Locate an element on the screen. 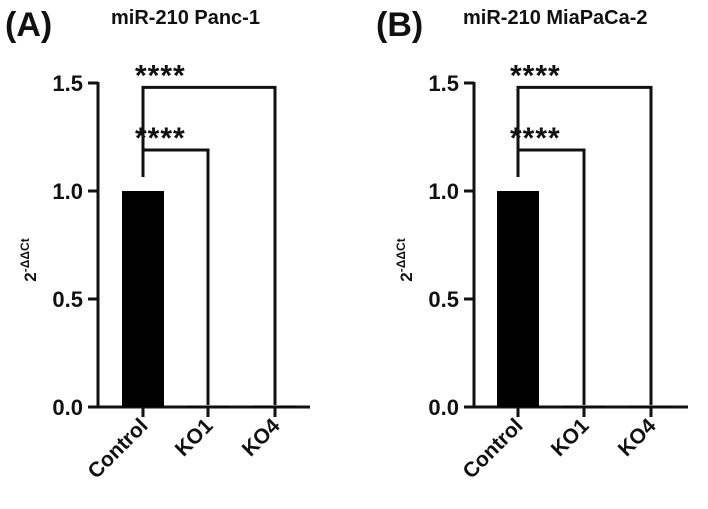  chart-title: miR-210 Panc-1 is located at coordinates (185, 18).